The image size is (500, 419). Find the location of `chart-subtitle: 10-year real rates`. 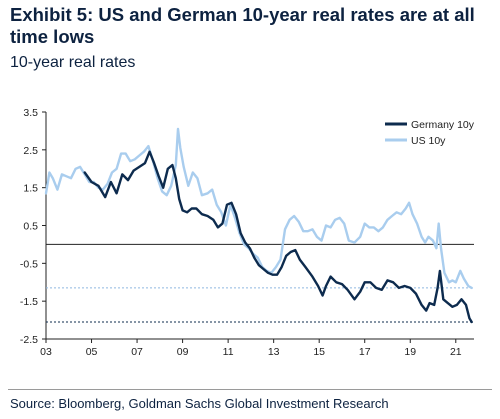

chart-subtitle: 10-year real rates is located at coordinates (73, 62).